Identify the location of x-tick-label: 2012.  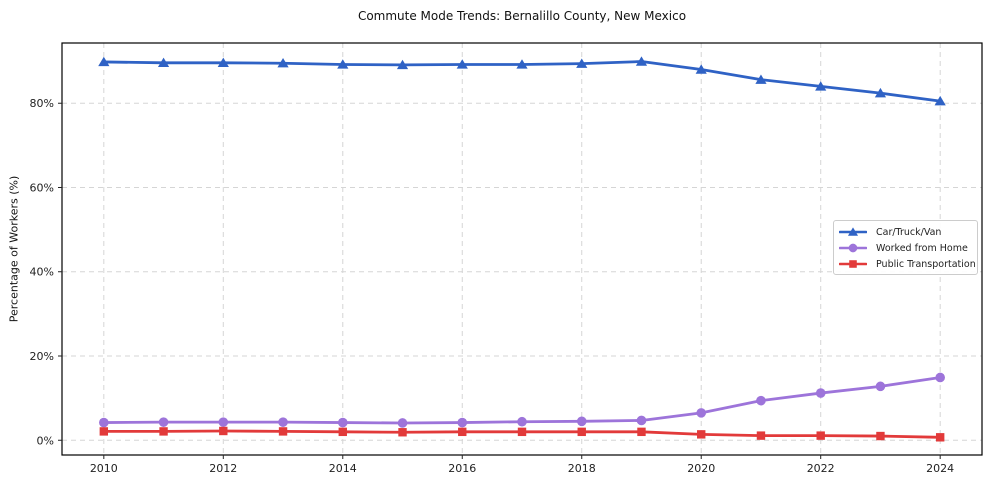
(223, 468).